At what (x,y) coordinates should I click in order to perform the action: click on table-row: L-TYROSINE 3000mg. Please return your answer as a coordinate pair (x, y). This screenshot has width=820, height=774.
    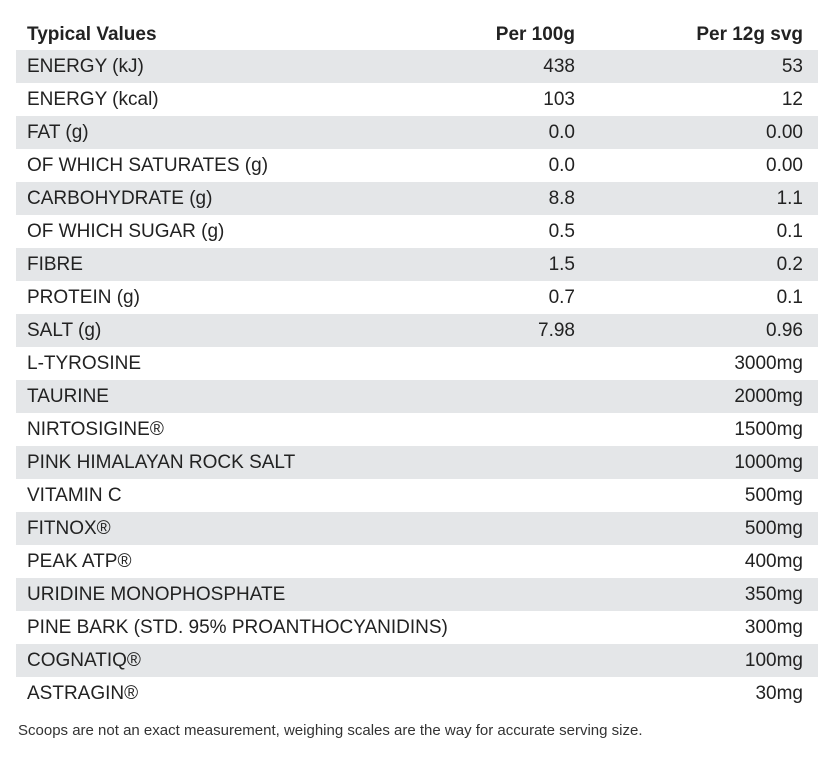
    Looking at the image, I should click on (417, 363).